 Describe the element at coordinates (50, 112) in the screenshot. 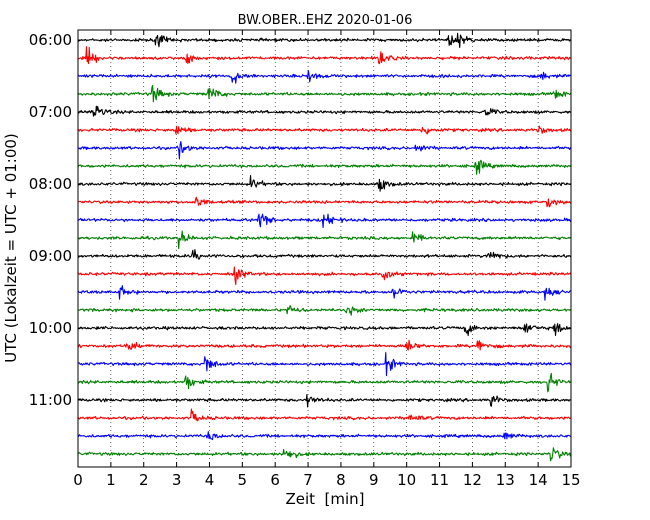

I see `y-tick-label-1: 07:00` at that location.